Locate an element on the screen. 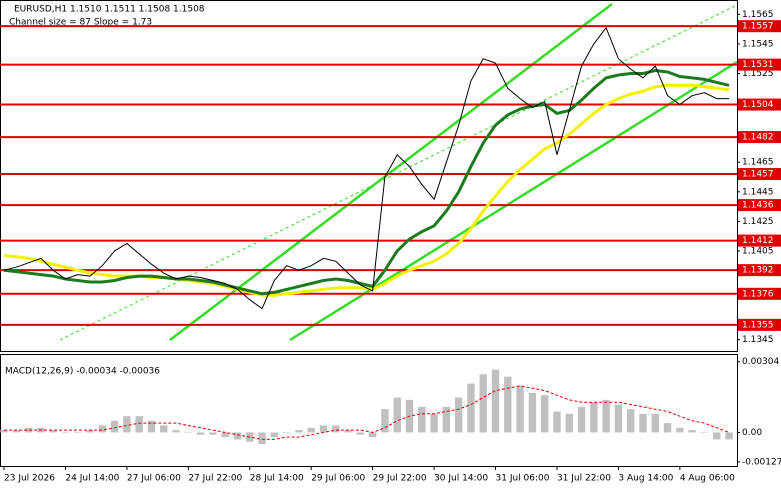  level-label: 1.1457 is located at coordinates (758, 175).